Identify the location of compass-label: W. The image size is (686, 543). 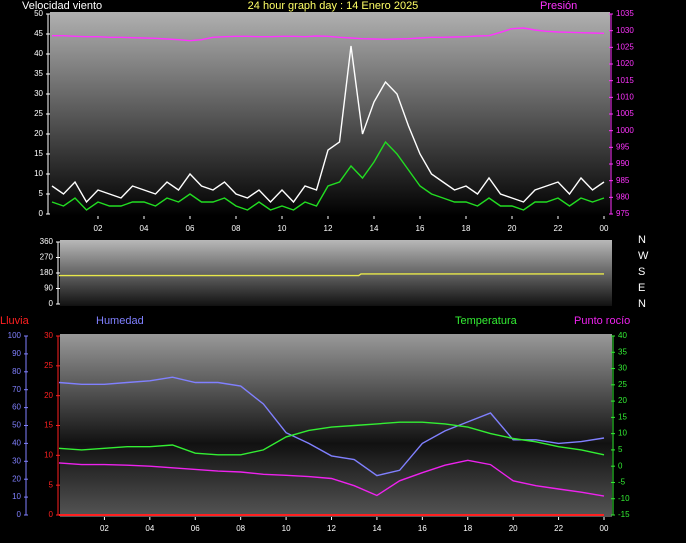
(643, 256).